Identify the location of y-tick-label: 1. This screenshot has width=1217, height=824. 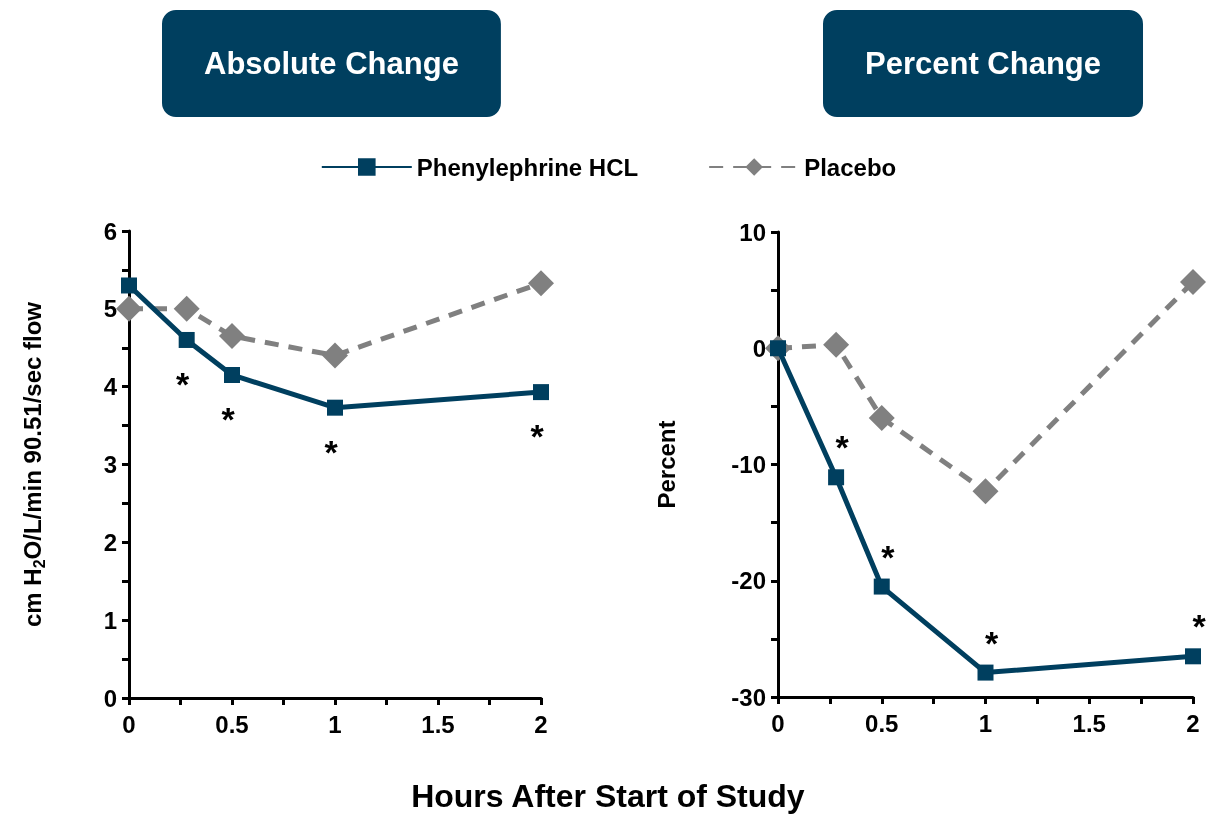
(110, 620).